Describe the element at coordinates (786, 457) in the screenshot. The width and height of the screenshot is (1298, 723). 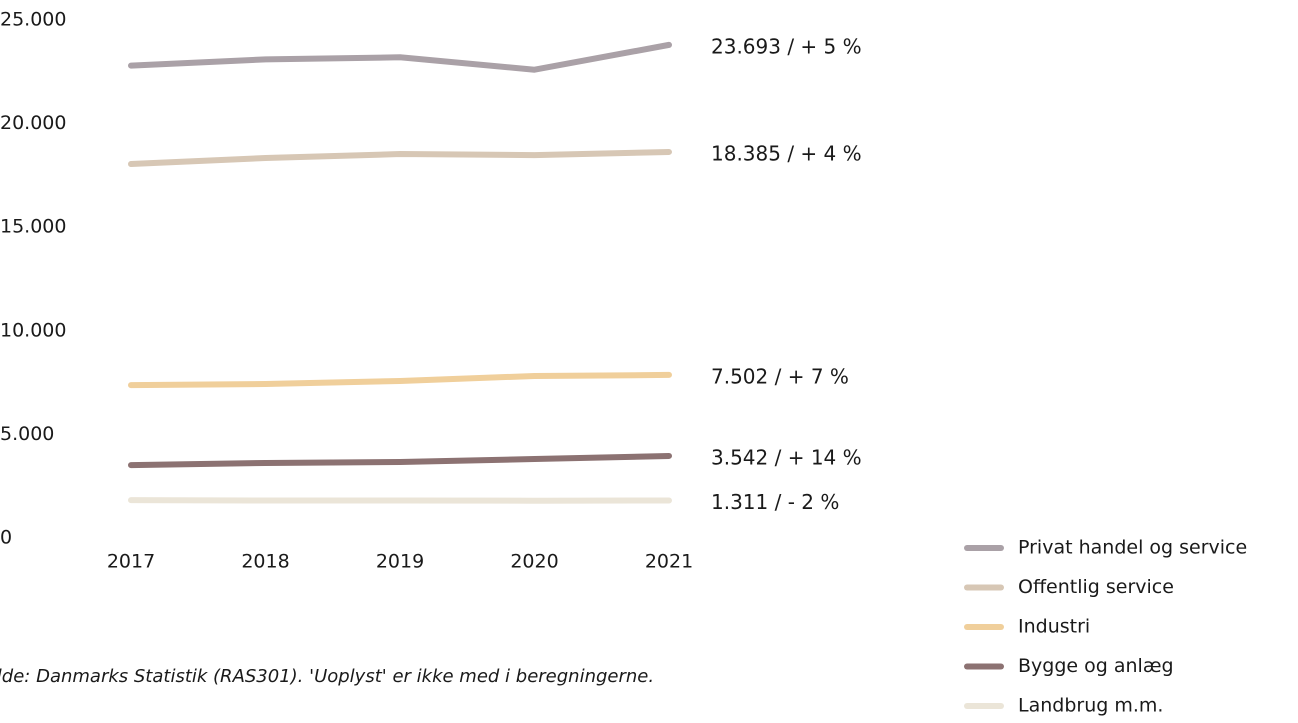
I see `end-label: 3.542 / + 14 %` at that location.